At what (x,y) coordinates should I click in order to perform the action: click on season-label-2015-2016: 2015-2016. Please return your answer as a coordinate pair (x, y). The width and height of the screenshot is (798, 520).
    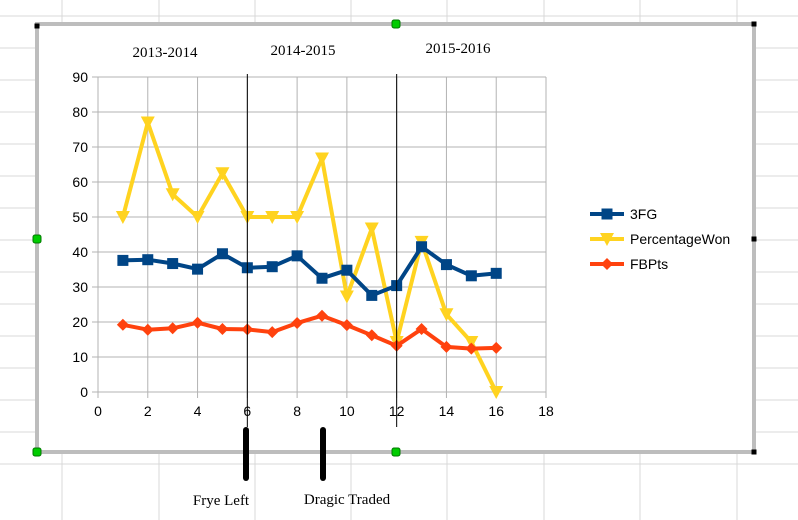
    Looking at the image, I should click on (458, 49).